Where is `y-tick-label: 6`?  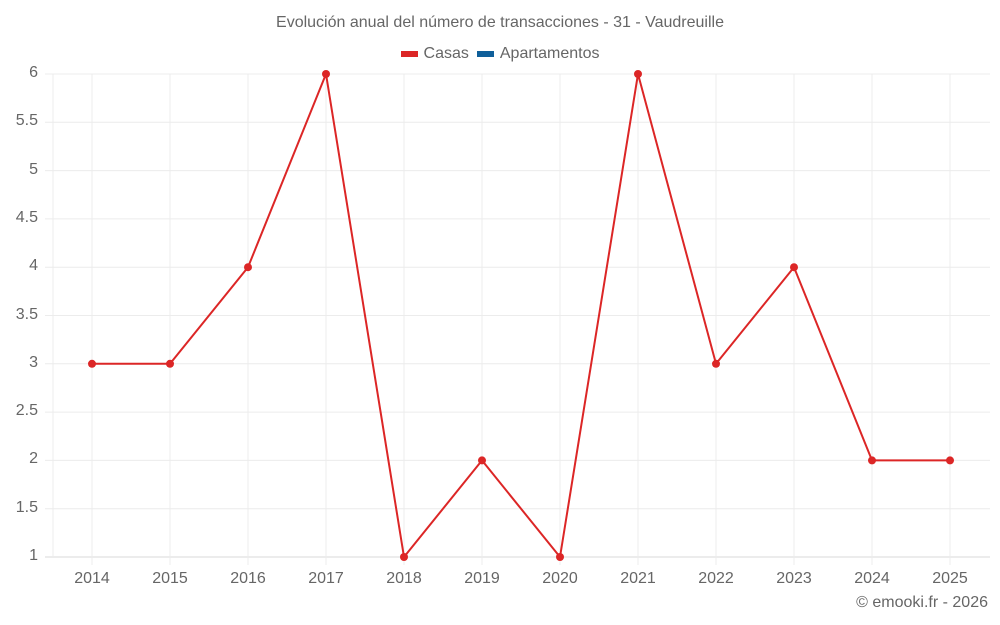
y-tick-label: 6 is located at coordinates (33, 72).